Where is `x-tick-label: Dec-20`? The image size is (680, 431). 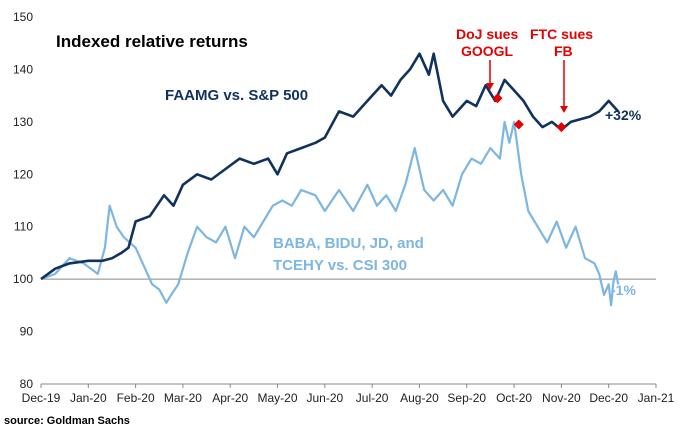 x-tick-label: Dec-20 is located at coordinates (608, 398).